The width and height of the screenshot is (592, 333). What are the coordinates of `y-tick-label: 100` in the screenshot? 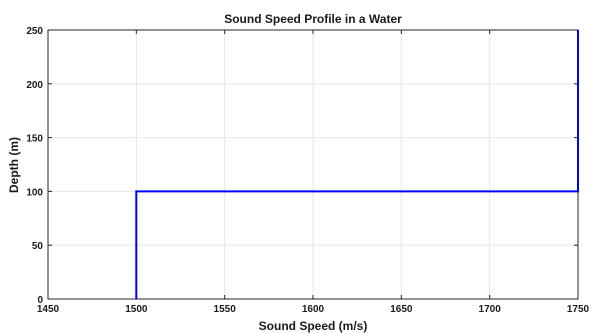 It's located at (34, 192).